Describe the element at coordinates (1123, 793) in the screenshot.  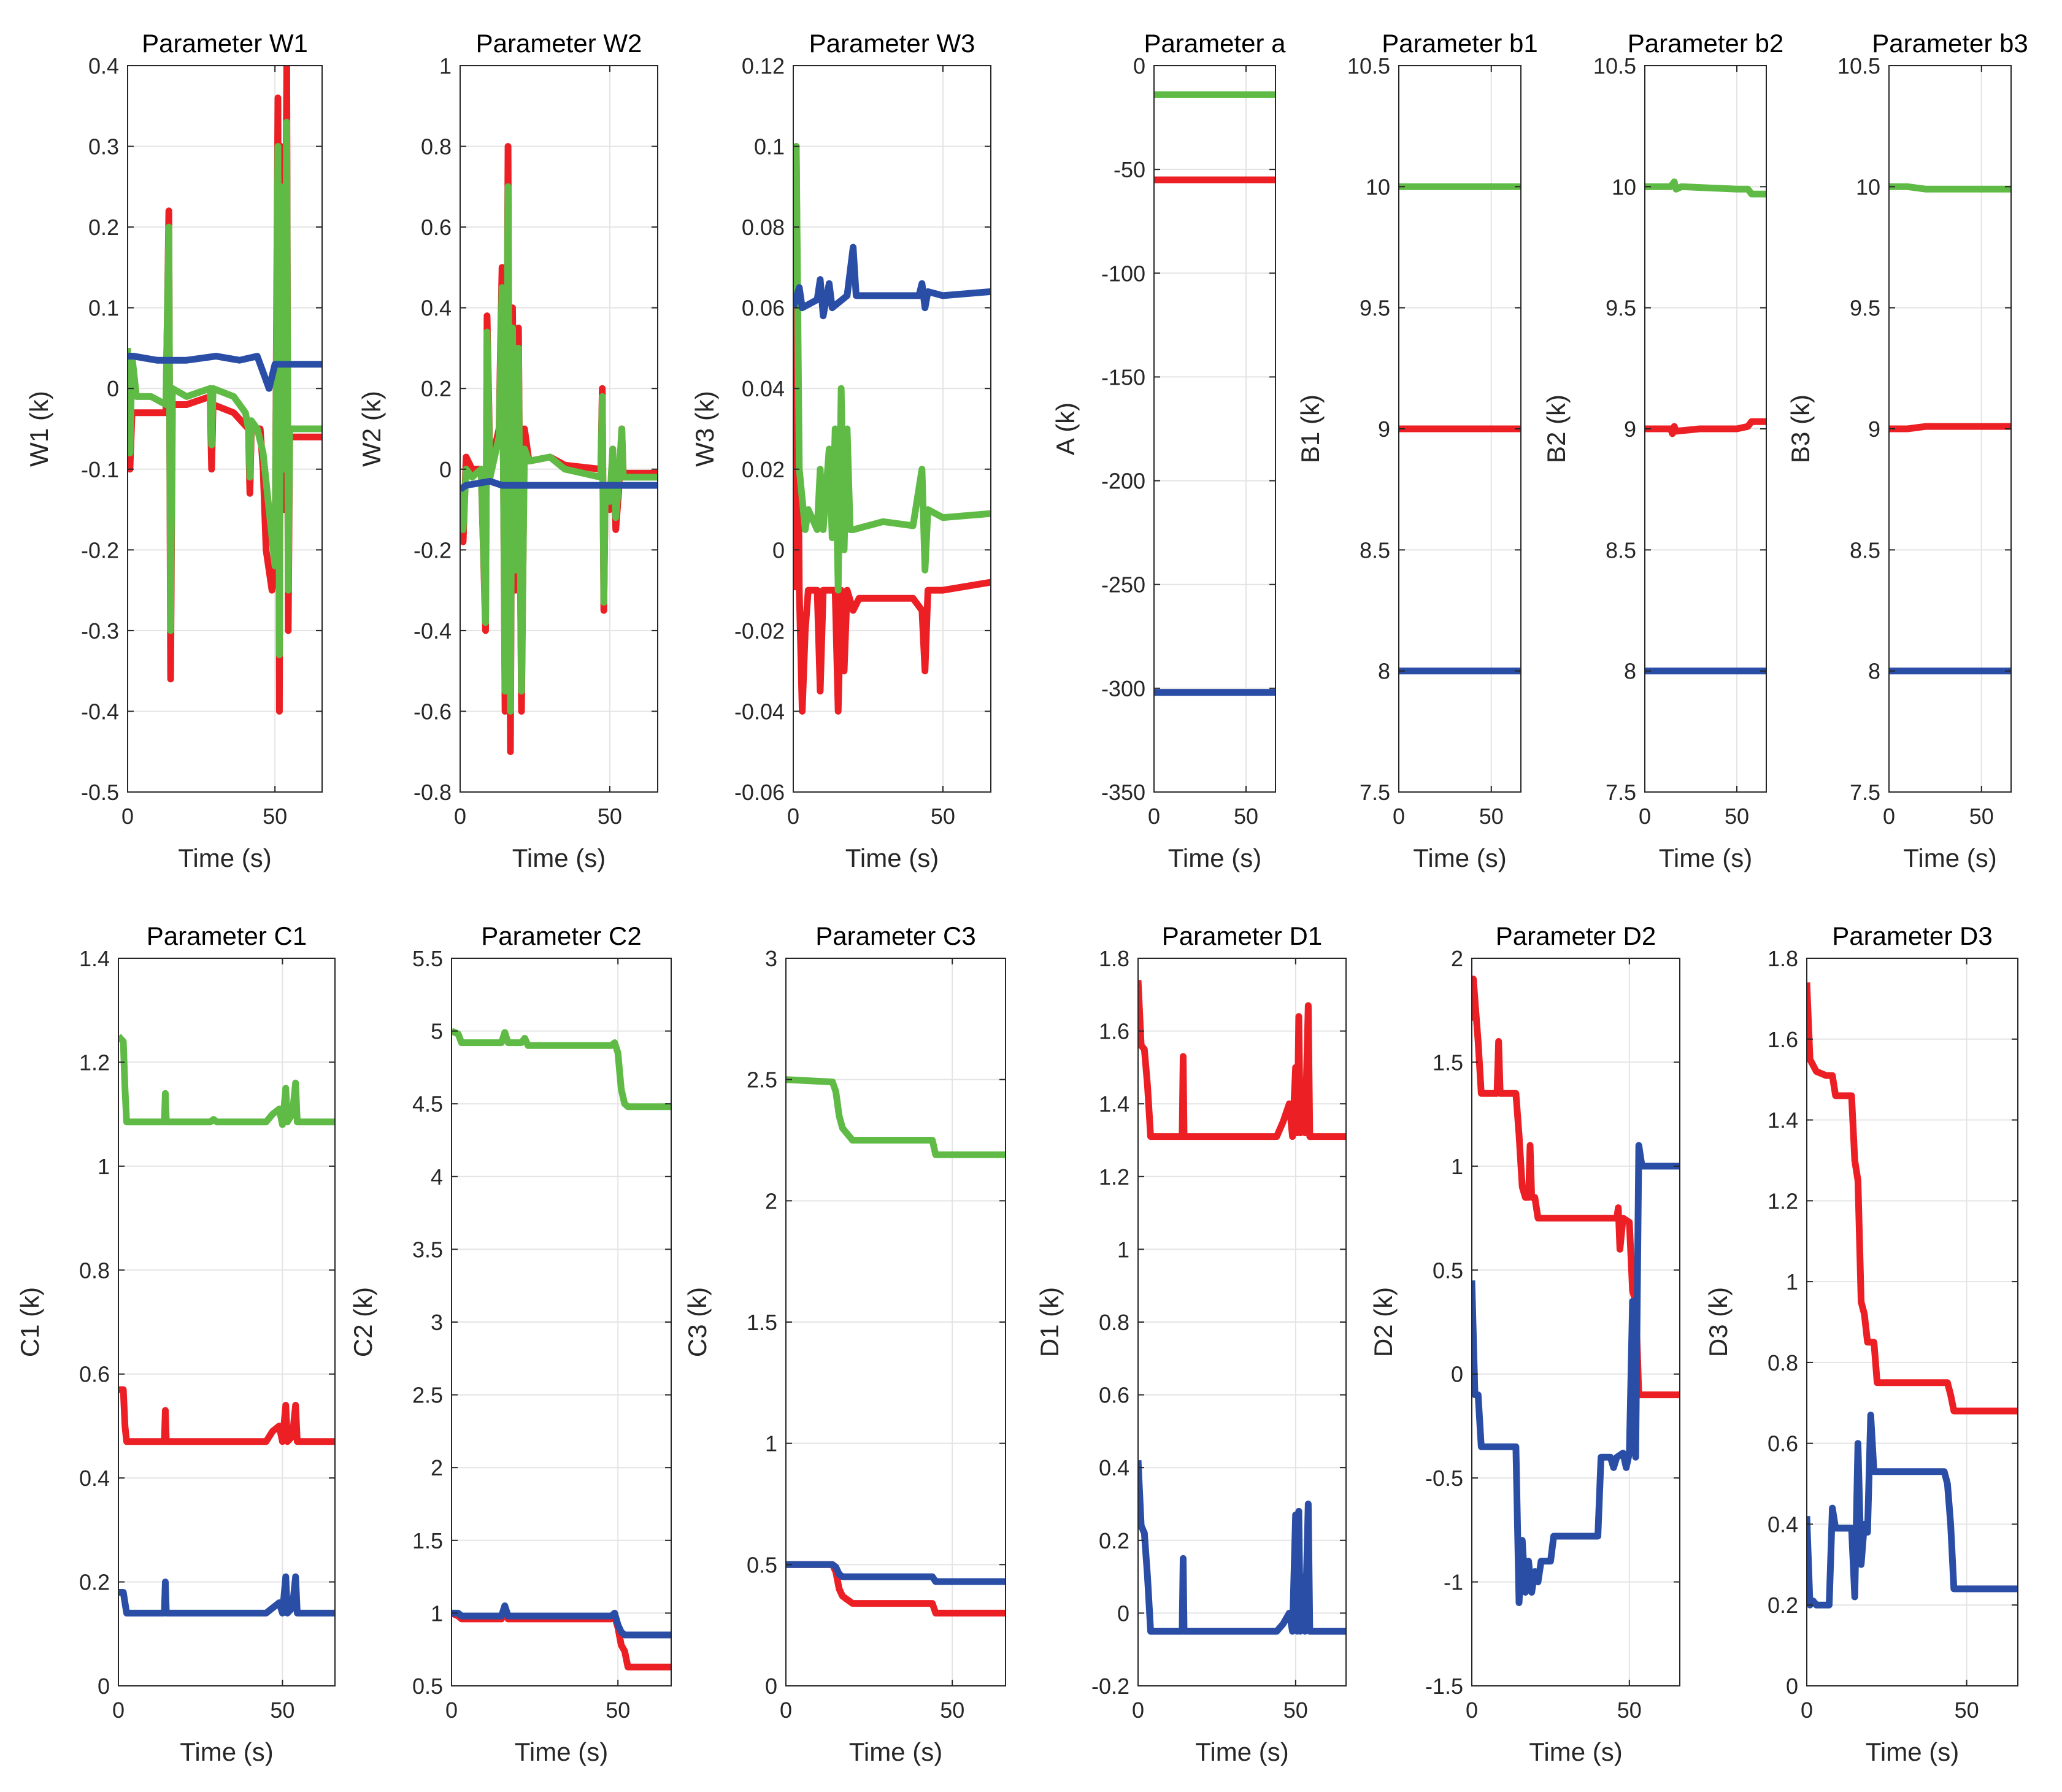
I see `y-tick-label: -350` at that location.